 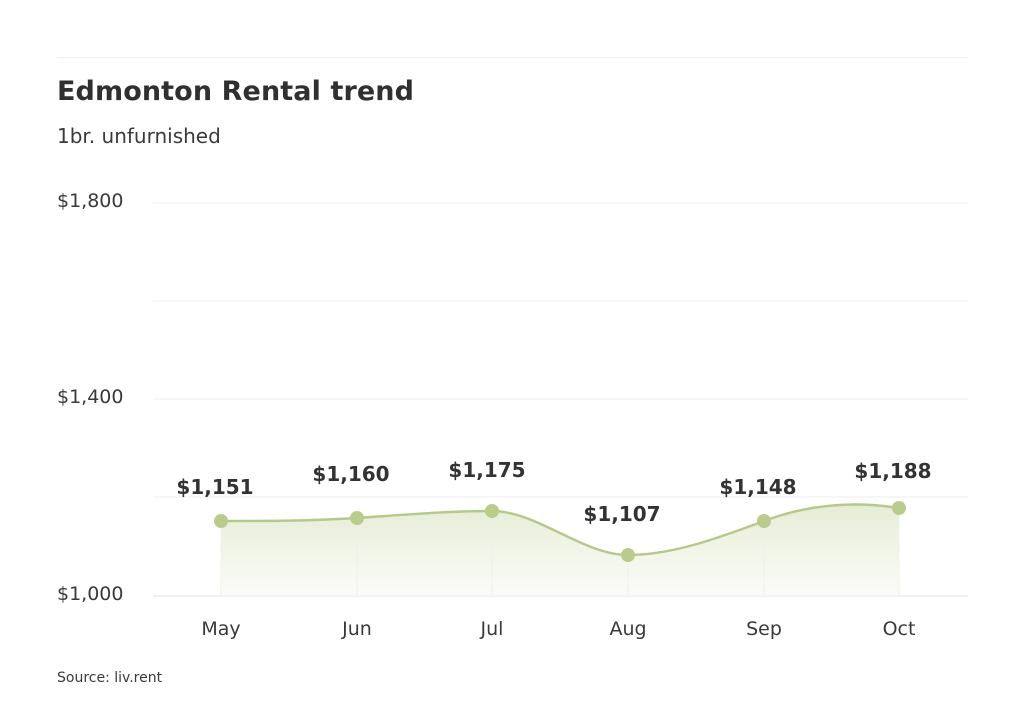 What do you see at coordinates (512, 57) in the screenshot?
I see `top-divider` at bounding box center [512, 57].